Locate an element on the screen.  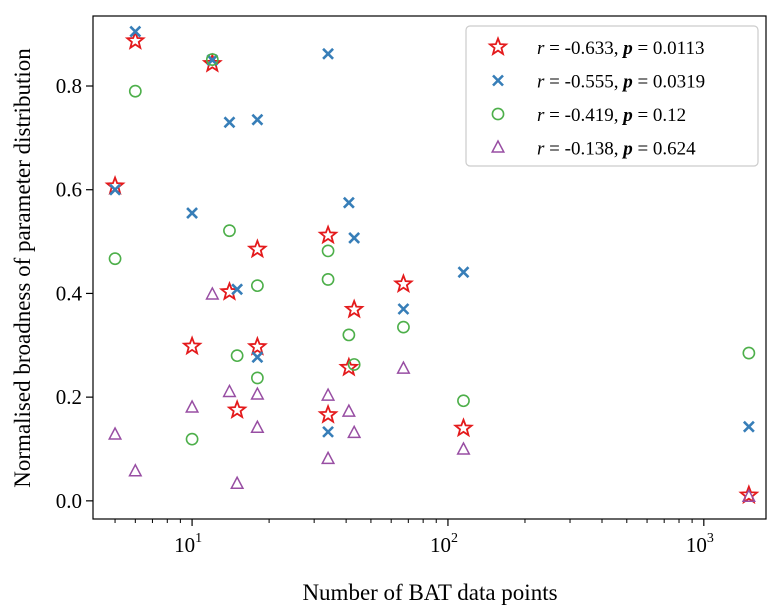
y-tick-label: 0.6 is located at coordinates (69, 190).